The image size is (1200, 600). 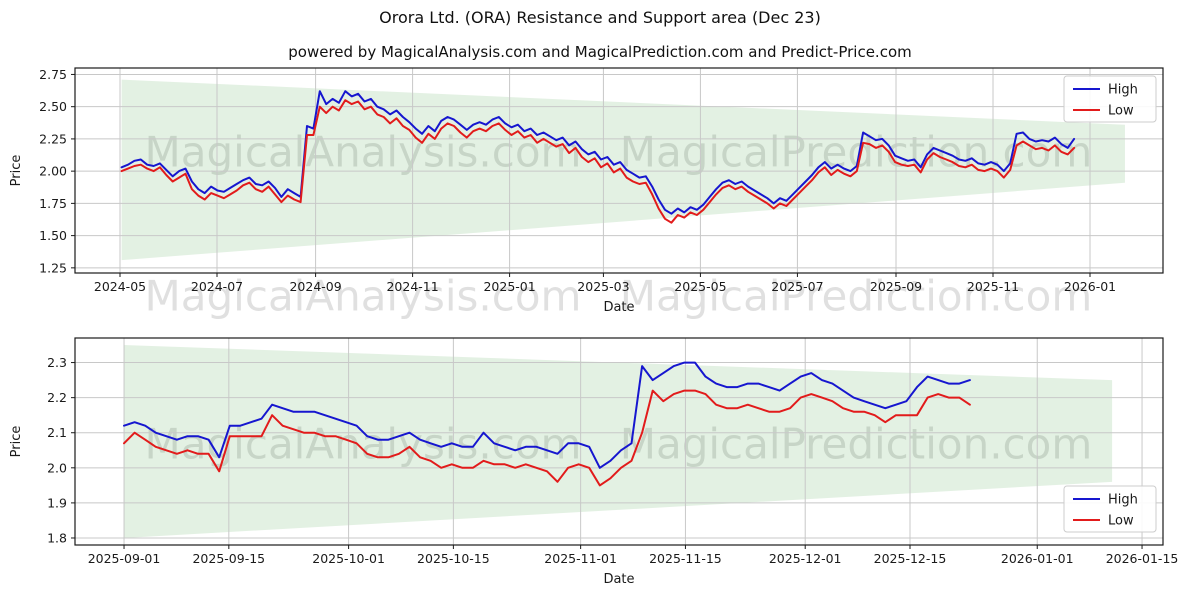 What do you see at coordinates (453, 558) in the screenshot?
I see `x-tick-label: 2025-10-15` at bounding box center [453, 558].